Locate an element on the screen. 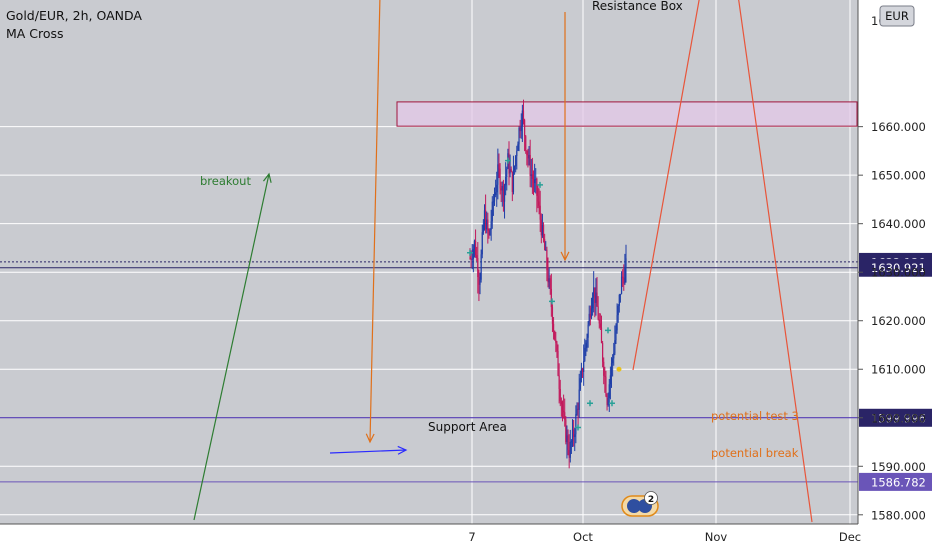 Image resolution: width=932 pixels, height=550 pixels. economic-events-badge: 2 is located at coordinates (640, 504).